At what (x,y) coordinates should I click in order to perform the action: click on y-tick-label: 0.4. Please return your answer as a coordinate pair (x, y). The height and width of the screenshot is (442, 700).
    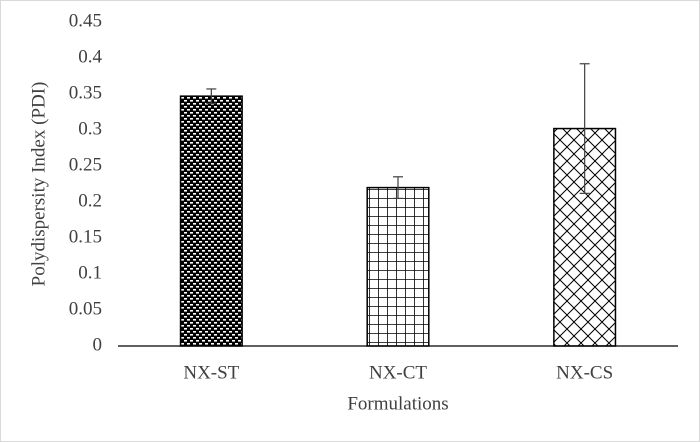
    Looking at the image, I should click on (90, 56).